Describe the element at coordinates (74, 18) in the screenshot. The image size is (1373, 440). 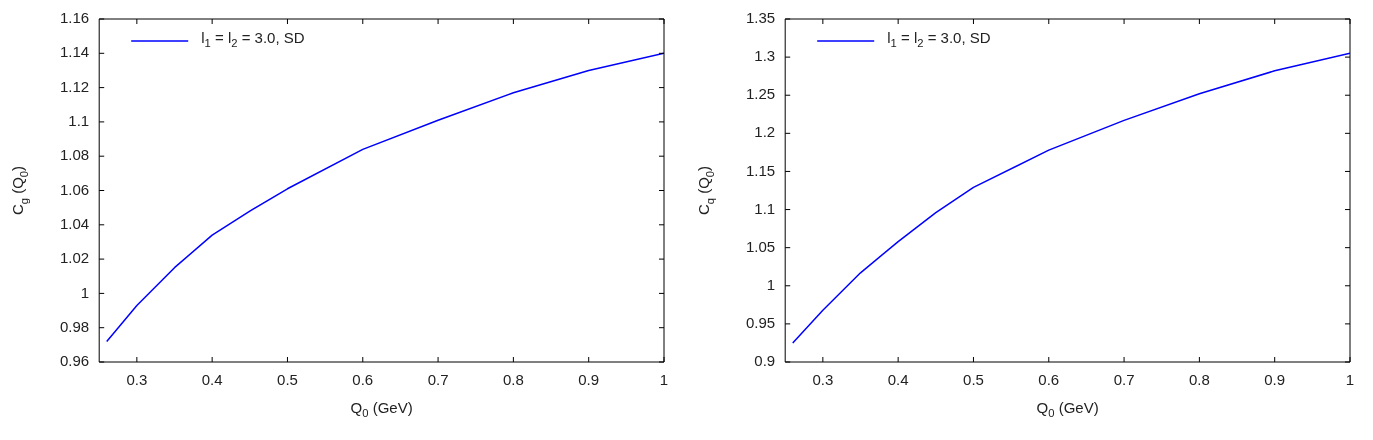
I see `y-tick-label: 1.16` at that location.